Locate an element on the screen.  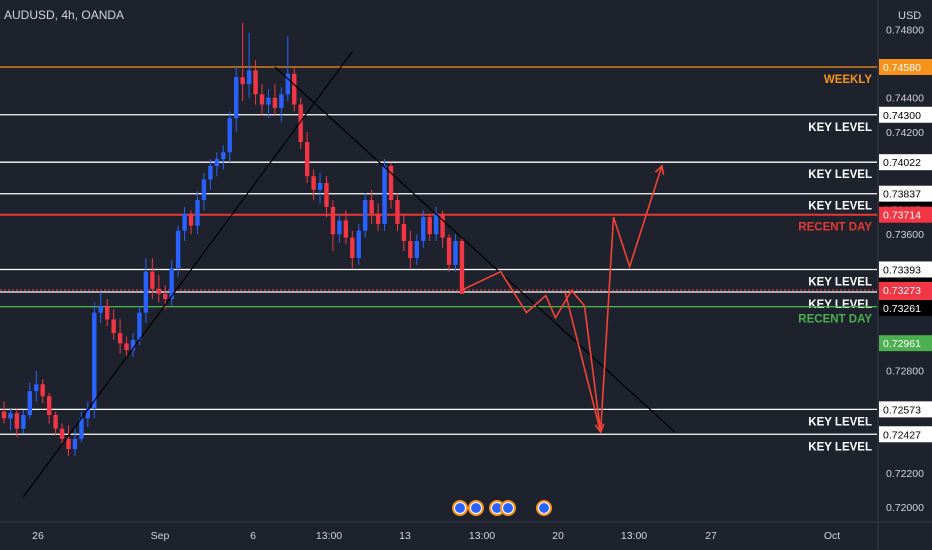
level-label-5: KEY LEVEL is located at coordinates (840, 282).